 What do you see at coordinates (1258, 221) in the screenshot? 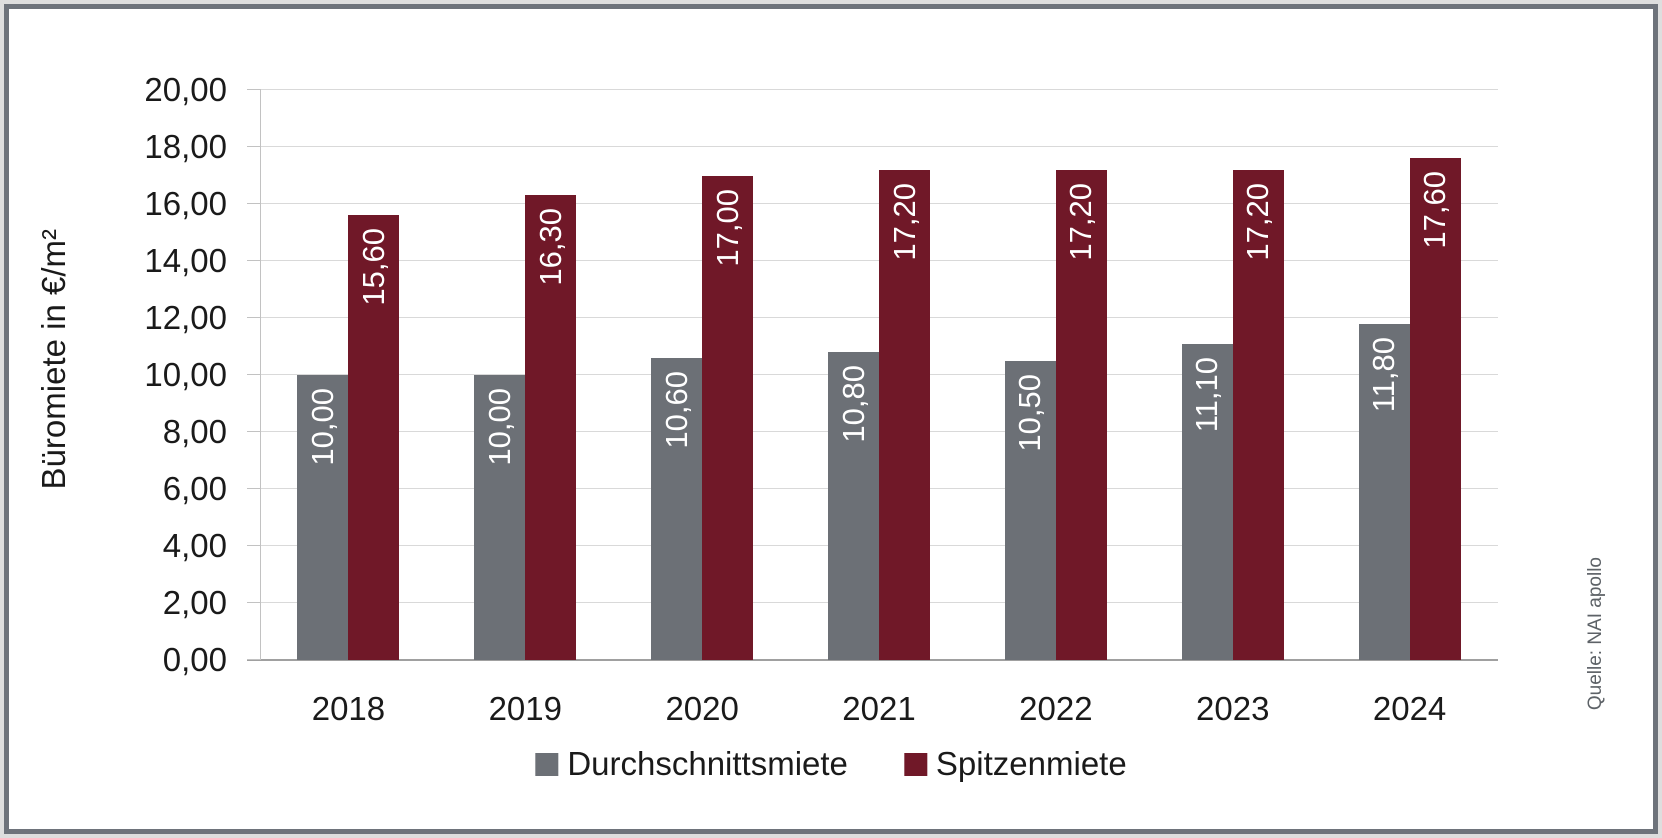
I see `bar-value-label-spitzenmiete-2023: 17,20` at bounding box center [1258, 221].